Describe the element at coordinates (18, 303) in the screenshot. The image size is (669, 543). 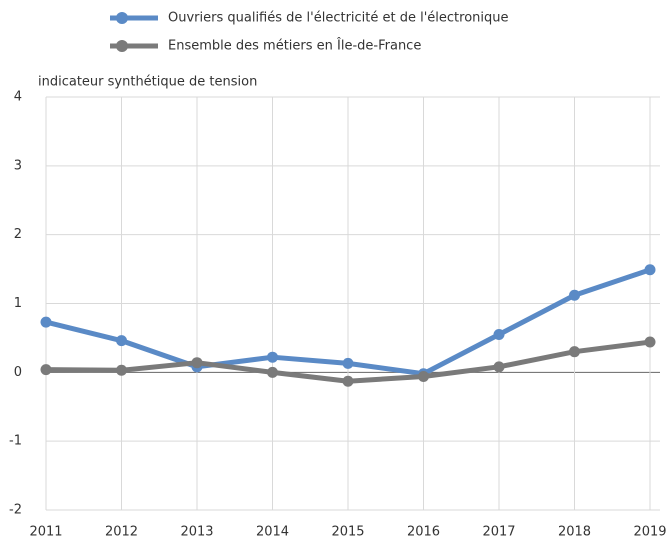
I see `y-tick-label: 1` at that location.